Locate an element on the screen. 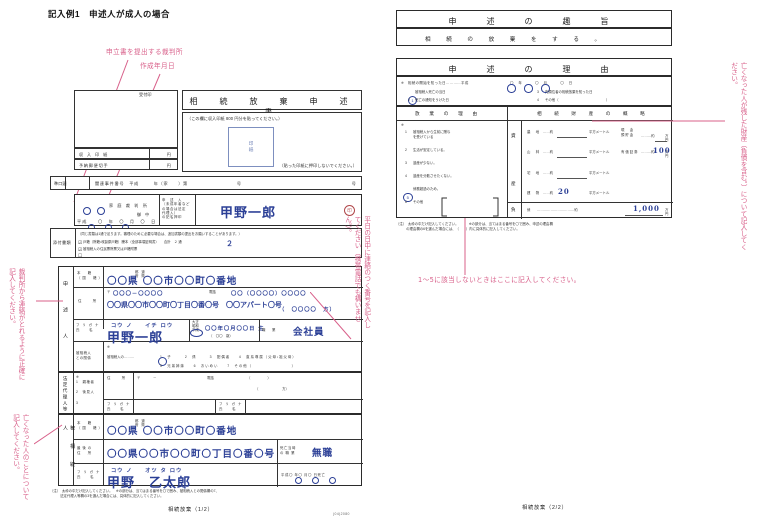 This screenshot has height=532, width=768. knew-option-1-number: 2 is located at coordinates (409, 100).